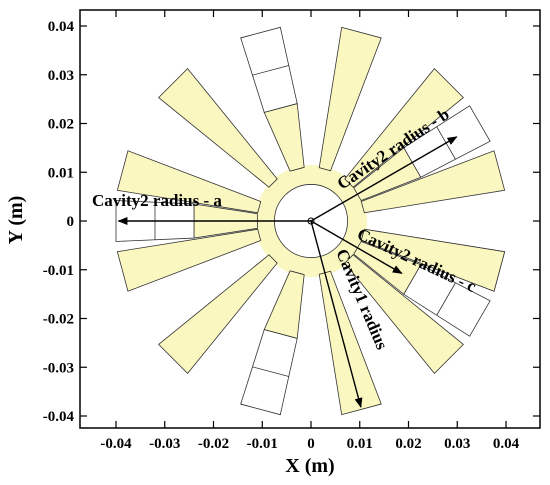  What do you see at coordinates (61, 27) in the screenshot?
I see `y-tick-label-0: 0.04` at bounding box center [61, 27].